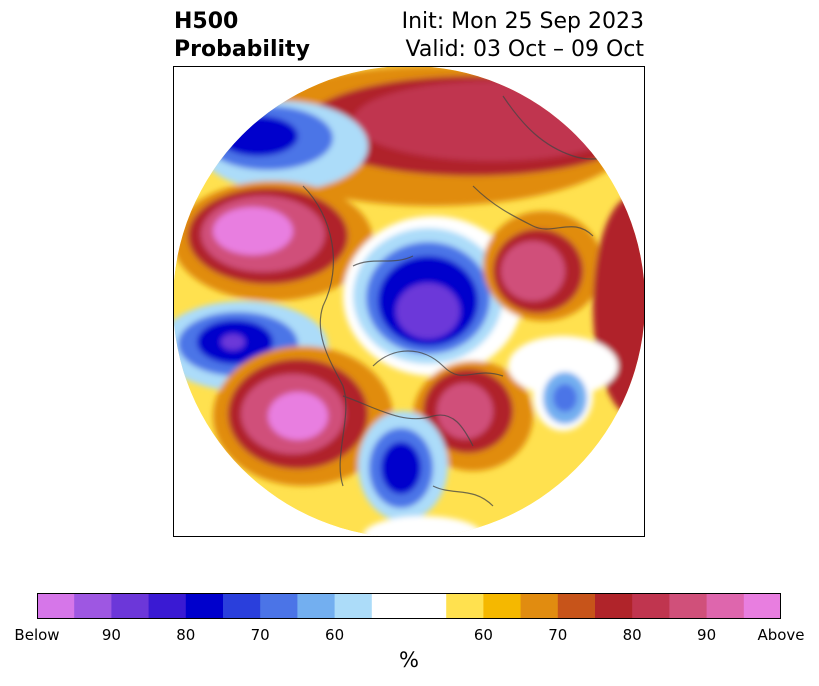  What do you see at coordinates (522, 21) in the screenshot?
I see `init-date: Init: Mon 25 Sep 2023` at bounding box center [522, 21].